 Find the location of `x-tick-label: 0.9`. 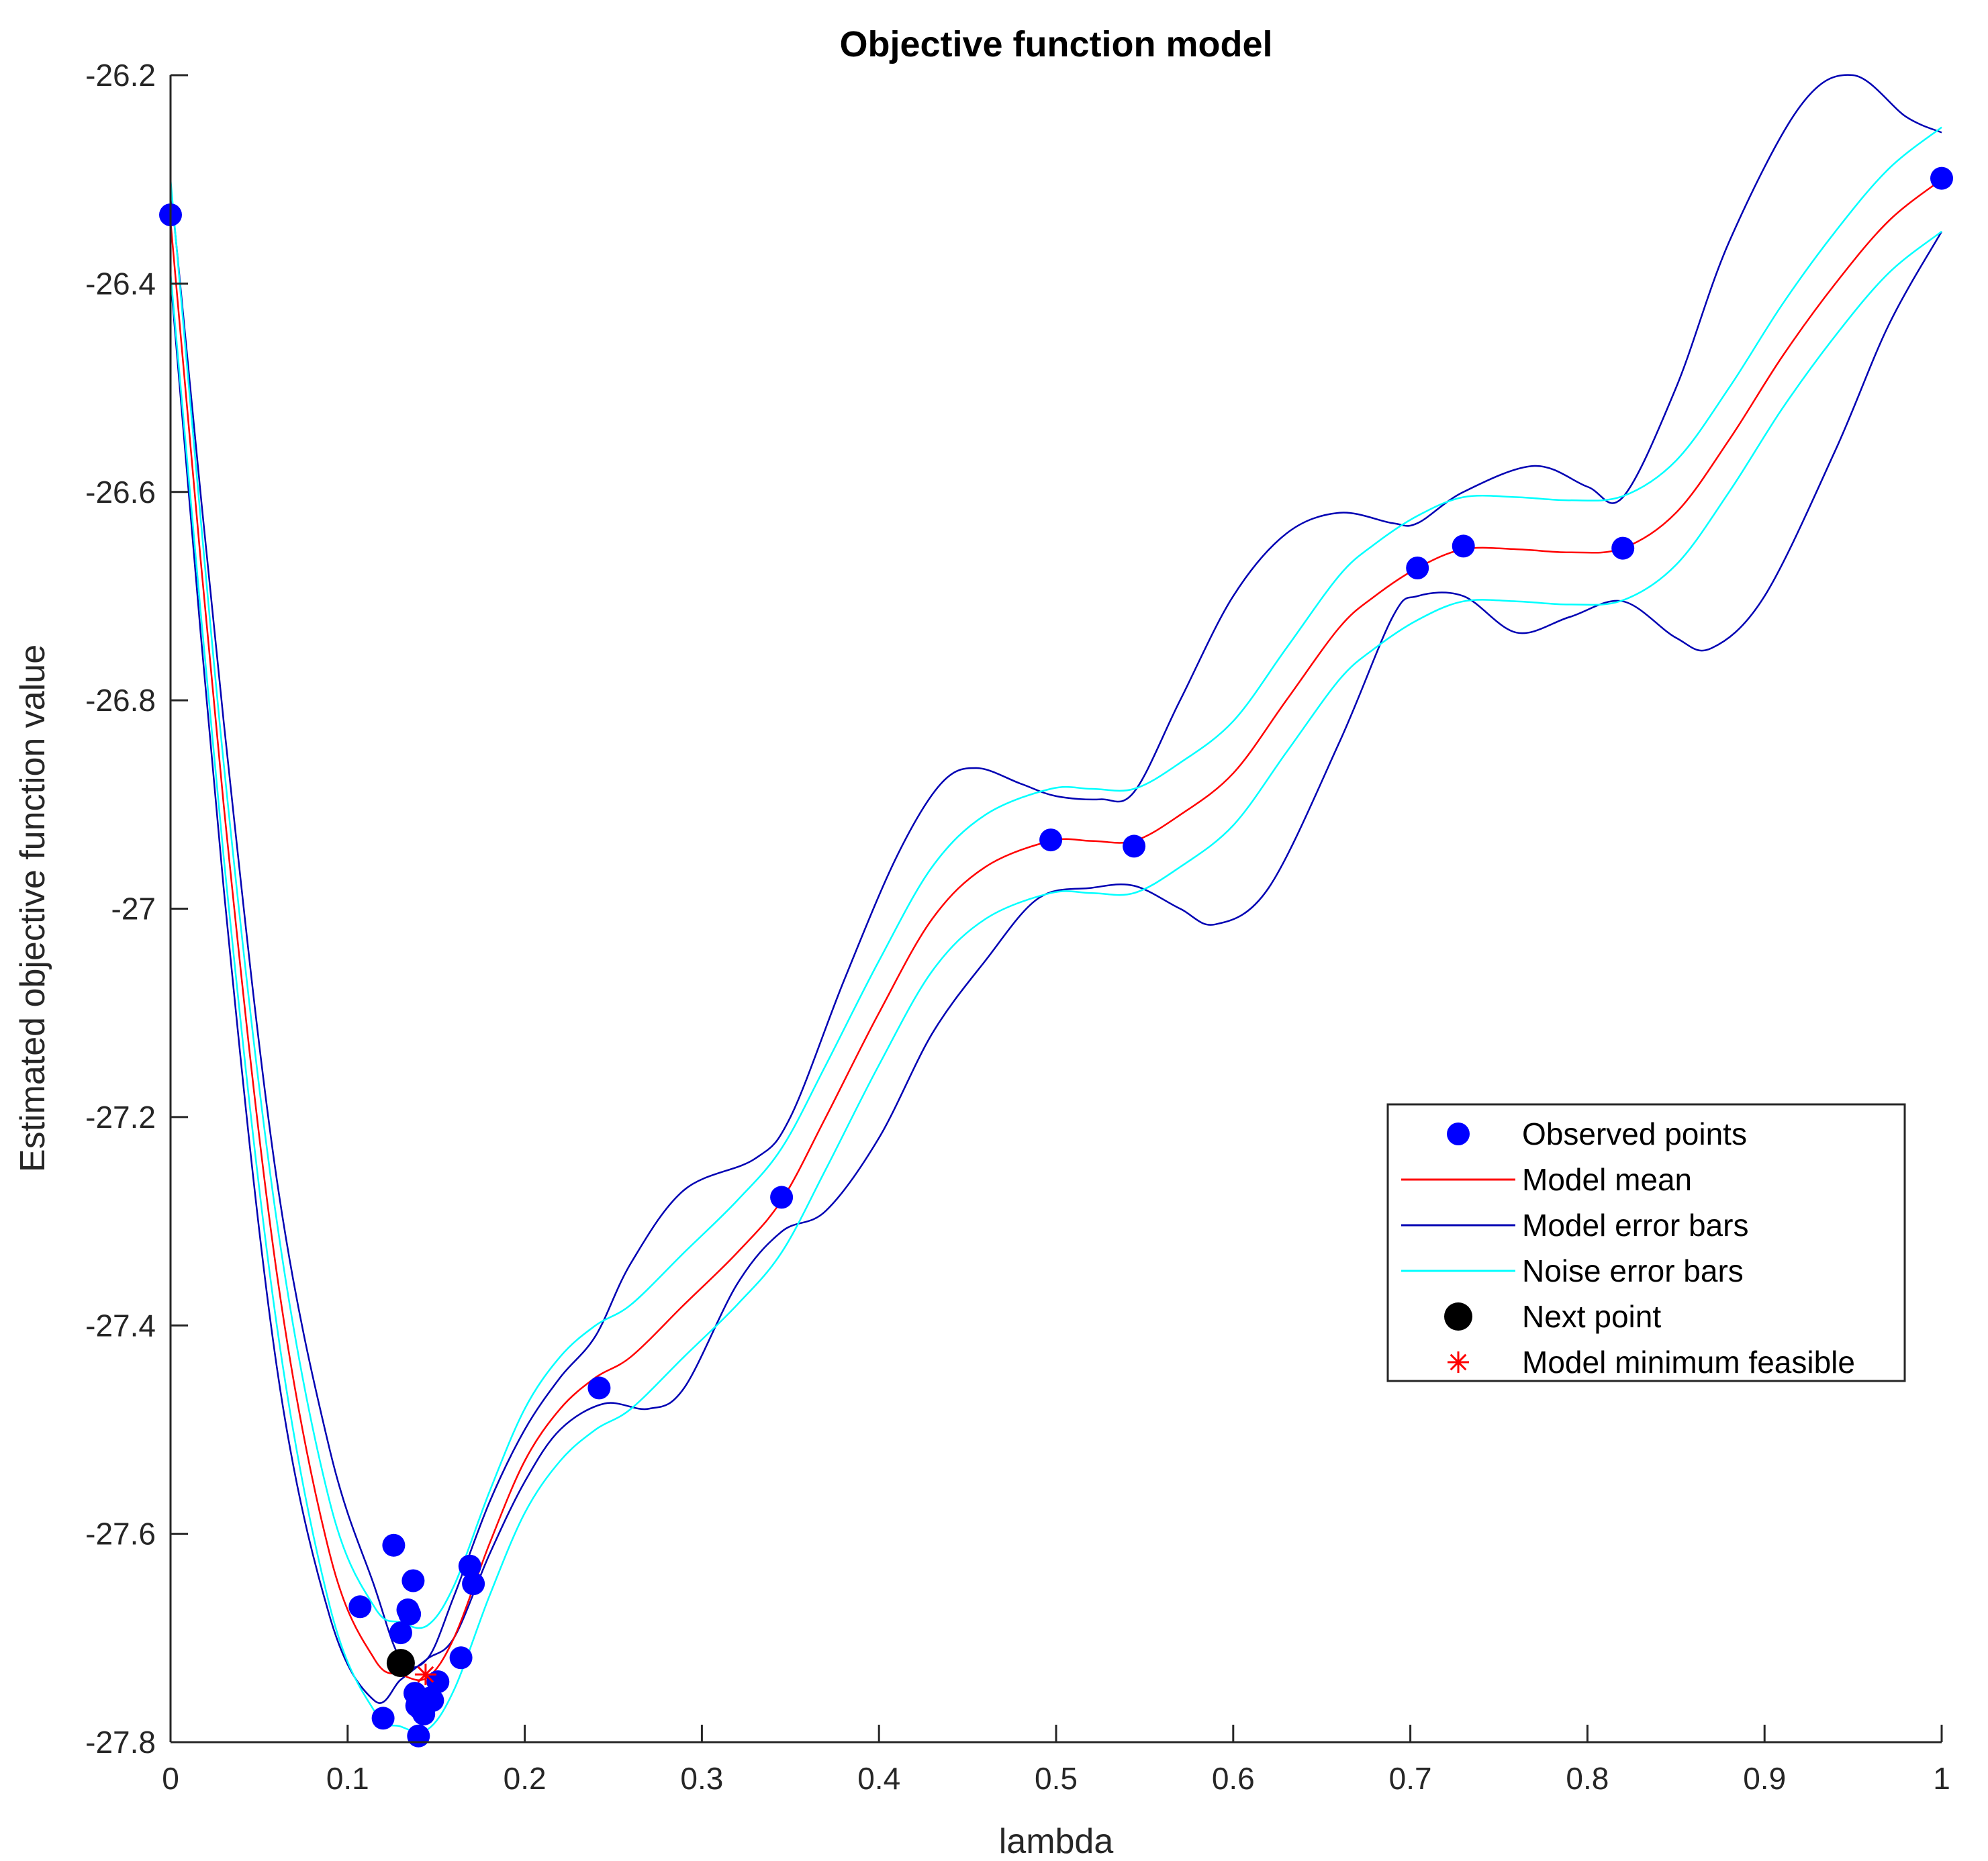

x-tick-label: 0.9 is located at coordinates (1764, 1779).